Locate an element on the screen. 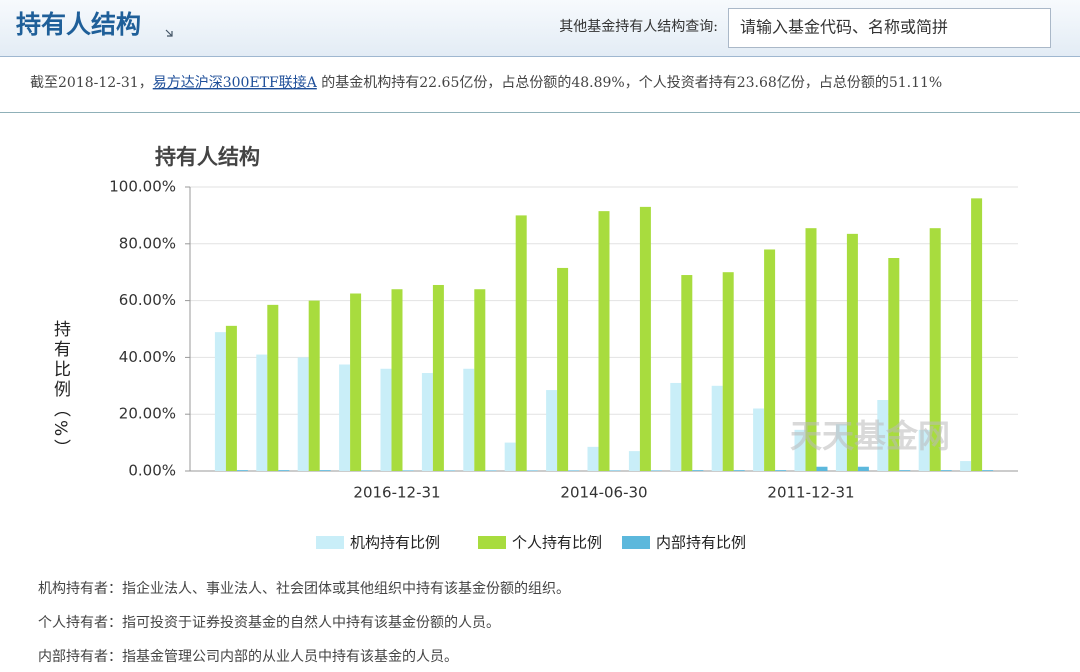 The width and height of the screenshot is (1080, 672). y-tick-label: 100.00% is located at coordinates (142, 187).